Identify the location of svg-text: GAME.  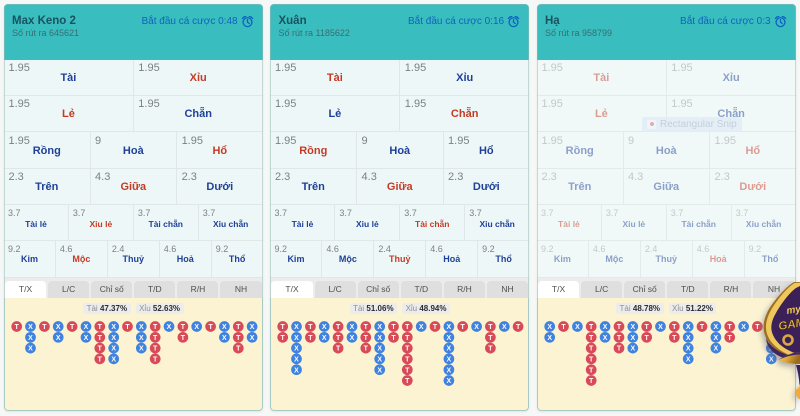
(789, 324).